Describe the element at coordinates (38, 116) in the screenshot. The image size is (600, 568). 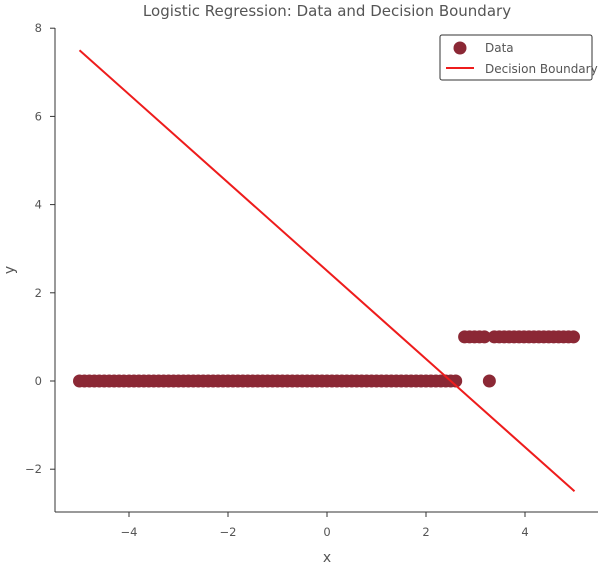
I see `y-tick-label: 6` at that location.